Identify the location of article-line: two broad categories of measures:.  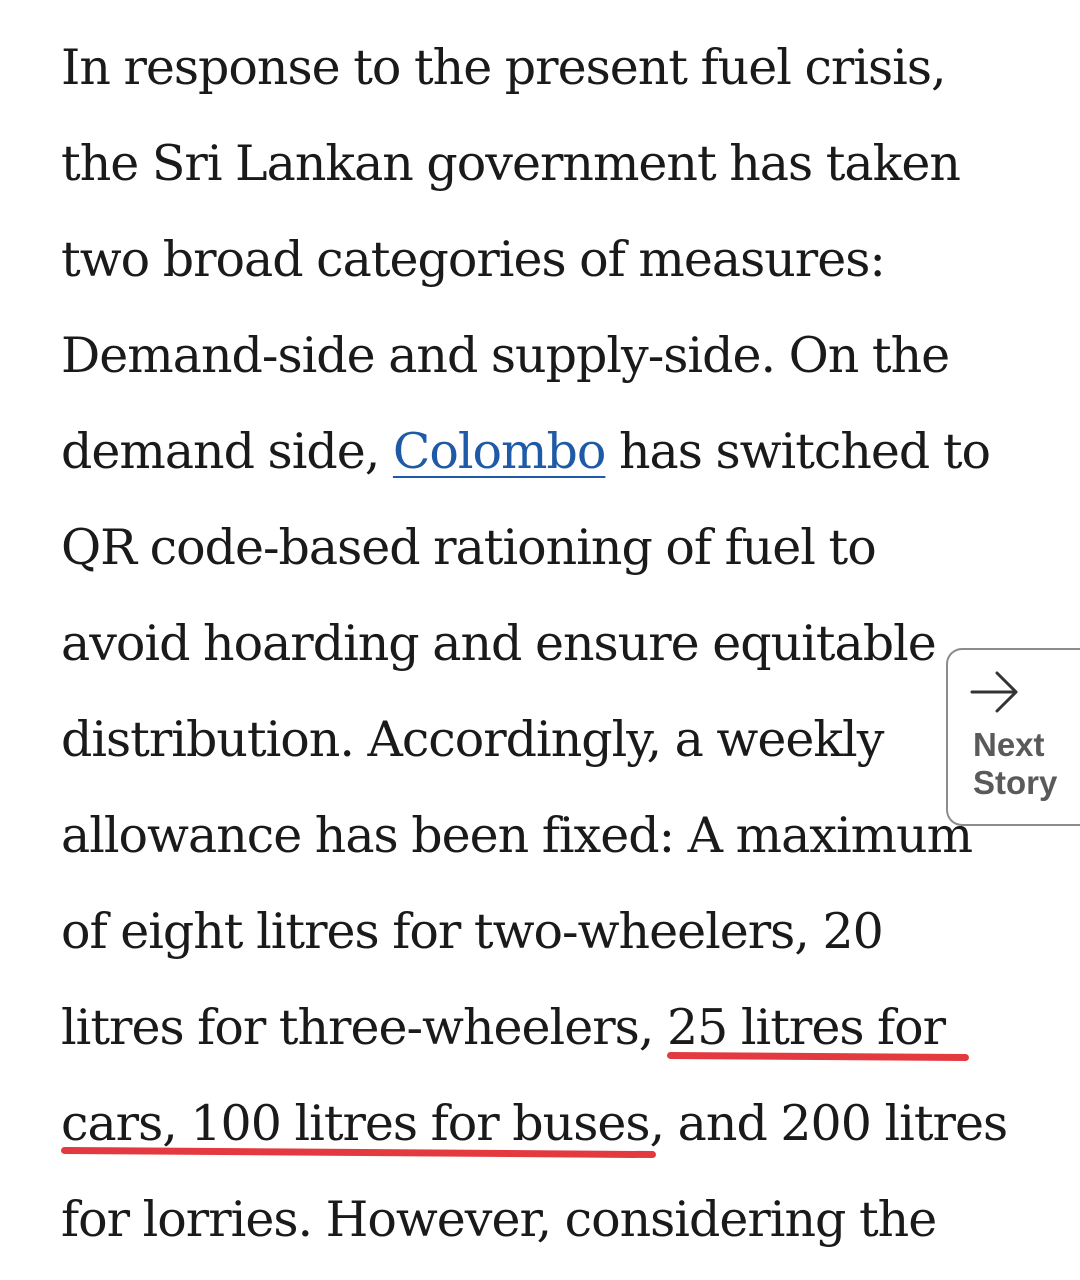
(473, 259).